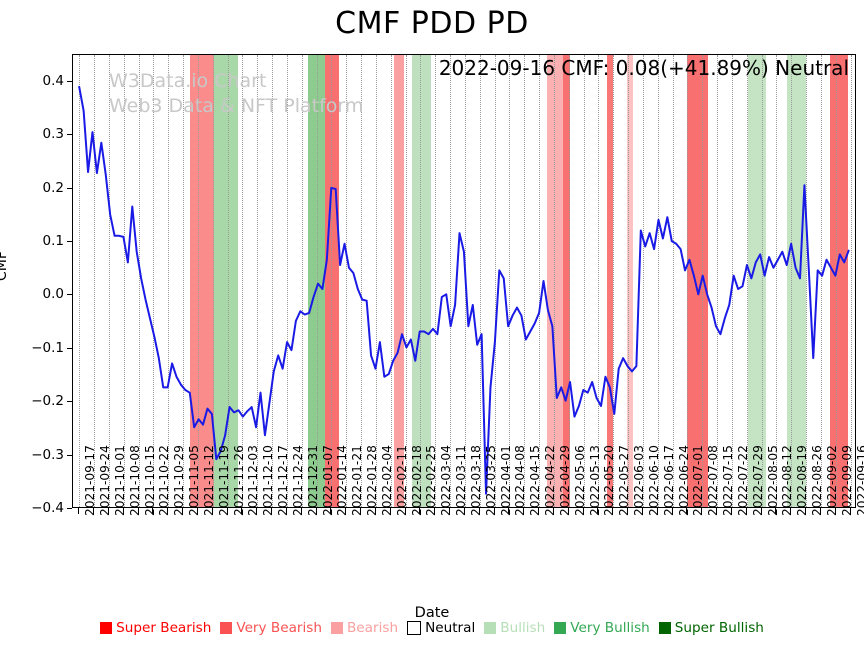  I want to click on x-tick-label: 2022-07-15, so click(728, 480).